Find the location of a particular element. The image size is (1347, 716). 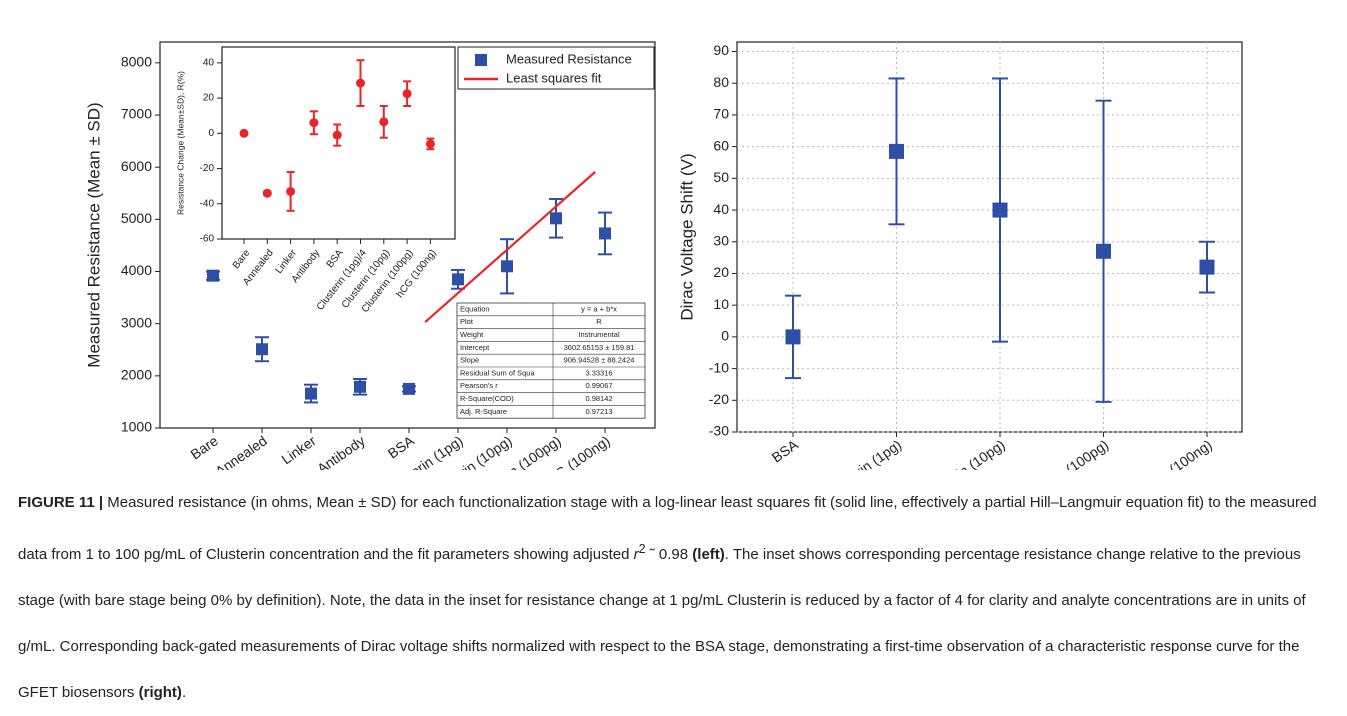

fit-table-key: Pearson's r is located at coordinates (479, 385).